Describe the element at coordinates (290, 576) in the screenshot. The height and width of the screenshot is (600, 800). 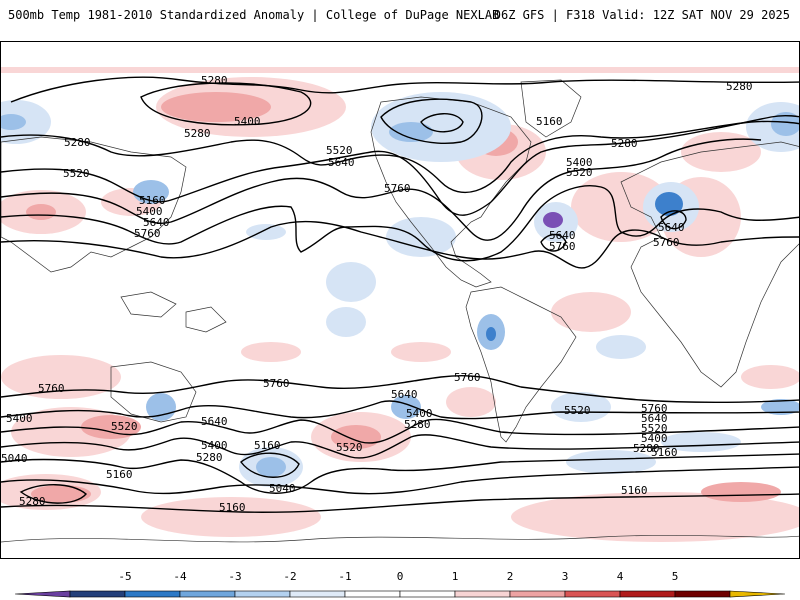
I see `colorbar-label: -2` at that location.